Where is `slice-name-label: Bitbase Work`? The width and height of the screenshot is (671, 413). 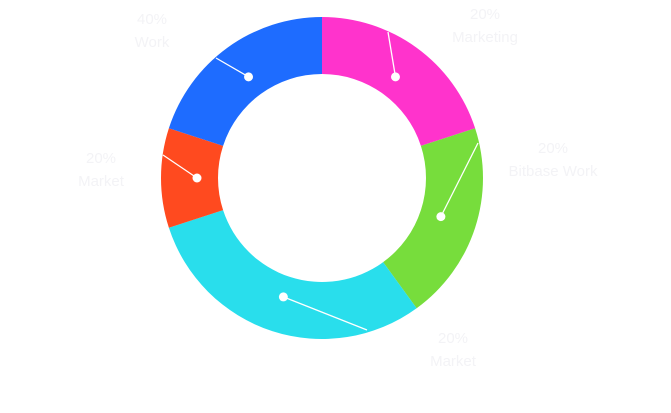 slice-name-label: Bitbase Work is located at coordinates (553, 171).